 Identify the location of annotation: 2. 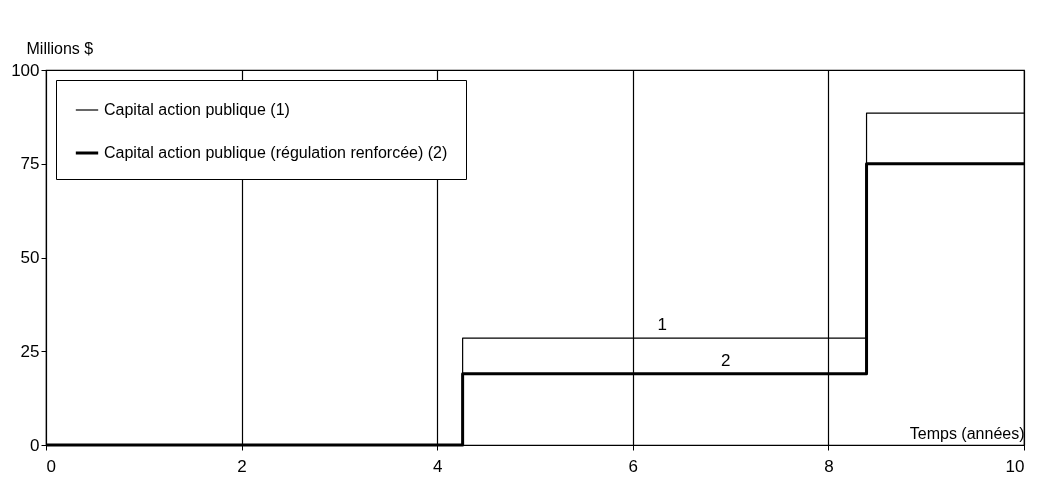
(725, 360).